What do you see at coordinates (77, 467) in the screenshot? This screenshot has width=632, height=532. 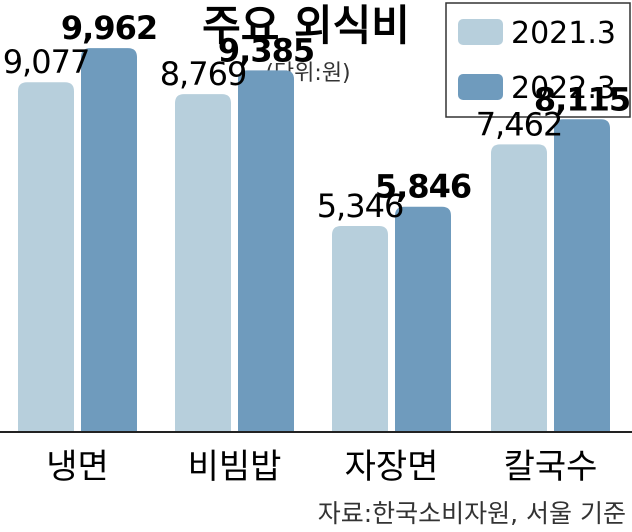 I see `category-label-0: 냉면` at bounding box center [77, 467].